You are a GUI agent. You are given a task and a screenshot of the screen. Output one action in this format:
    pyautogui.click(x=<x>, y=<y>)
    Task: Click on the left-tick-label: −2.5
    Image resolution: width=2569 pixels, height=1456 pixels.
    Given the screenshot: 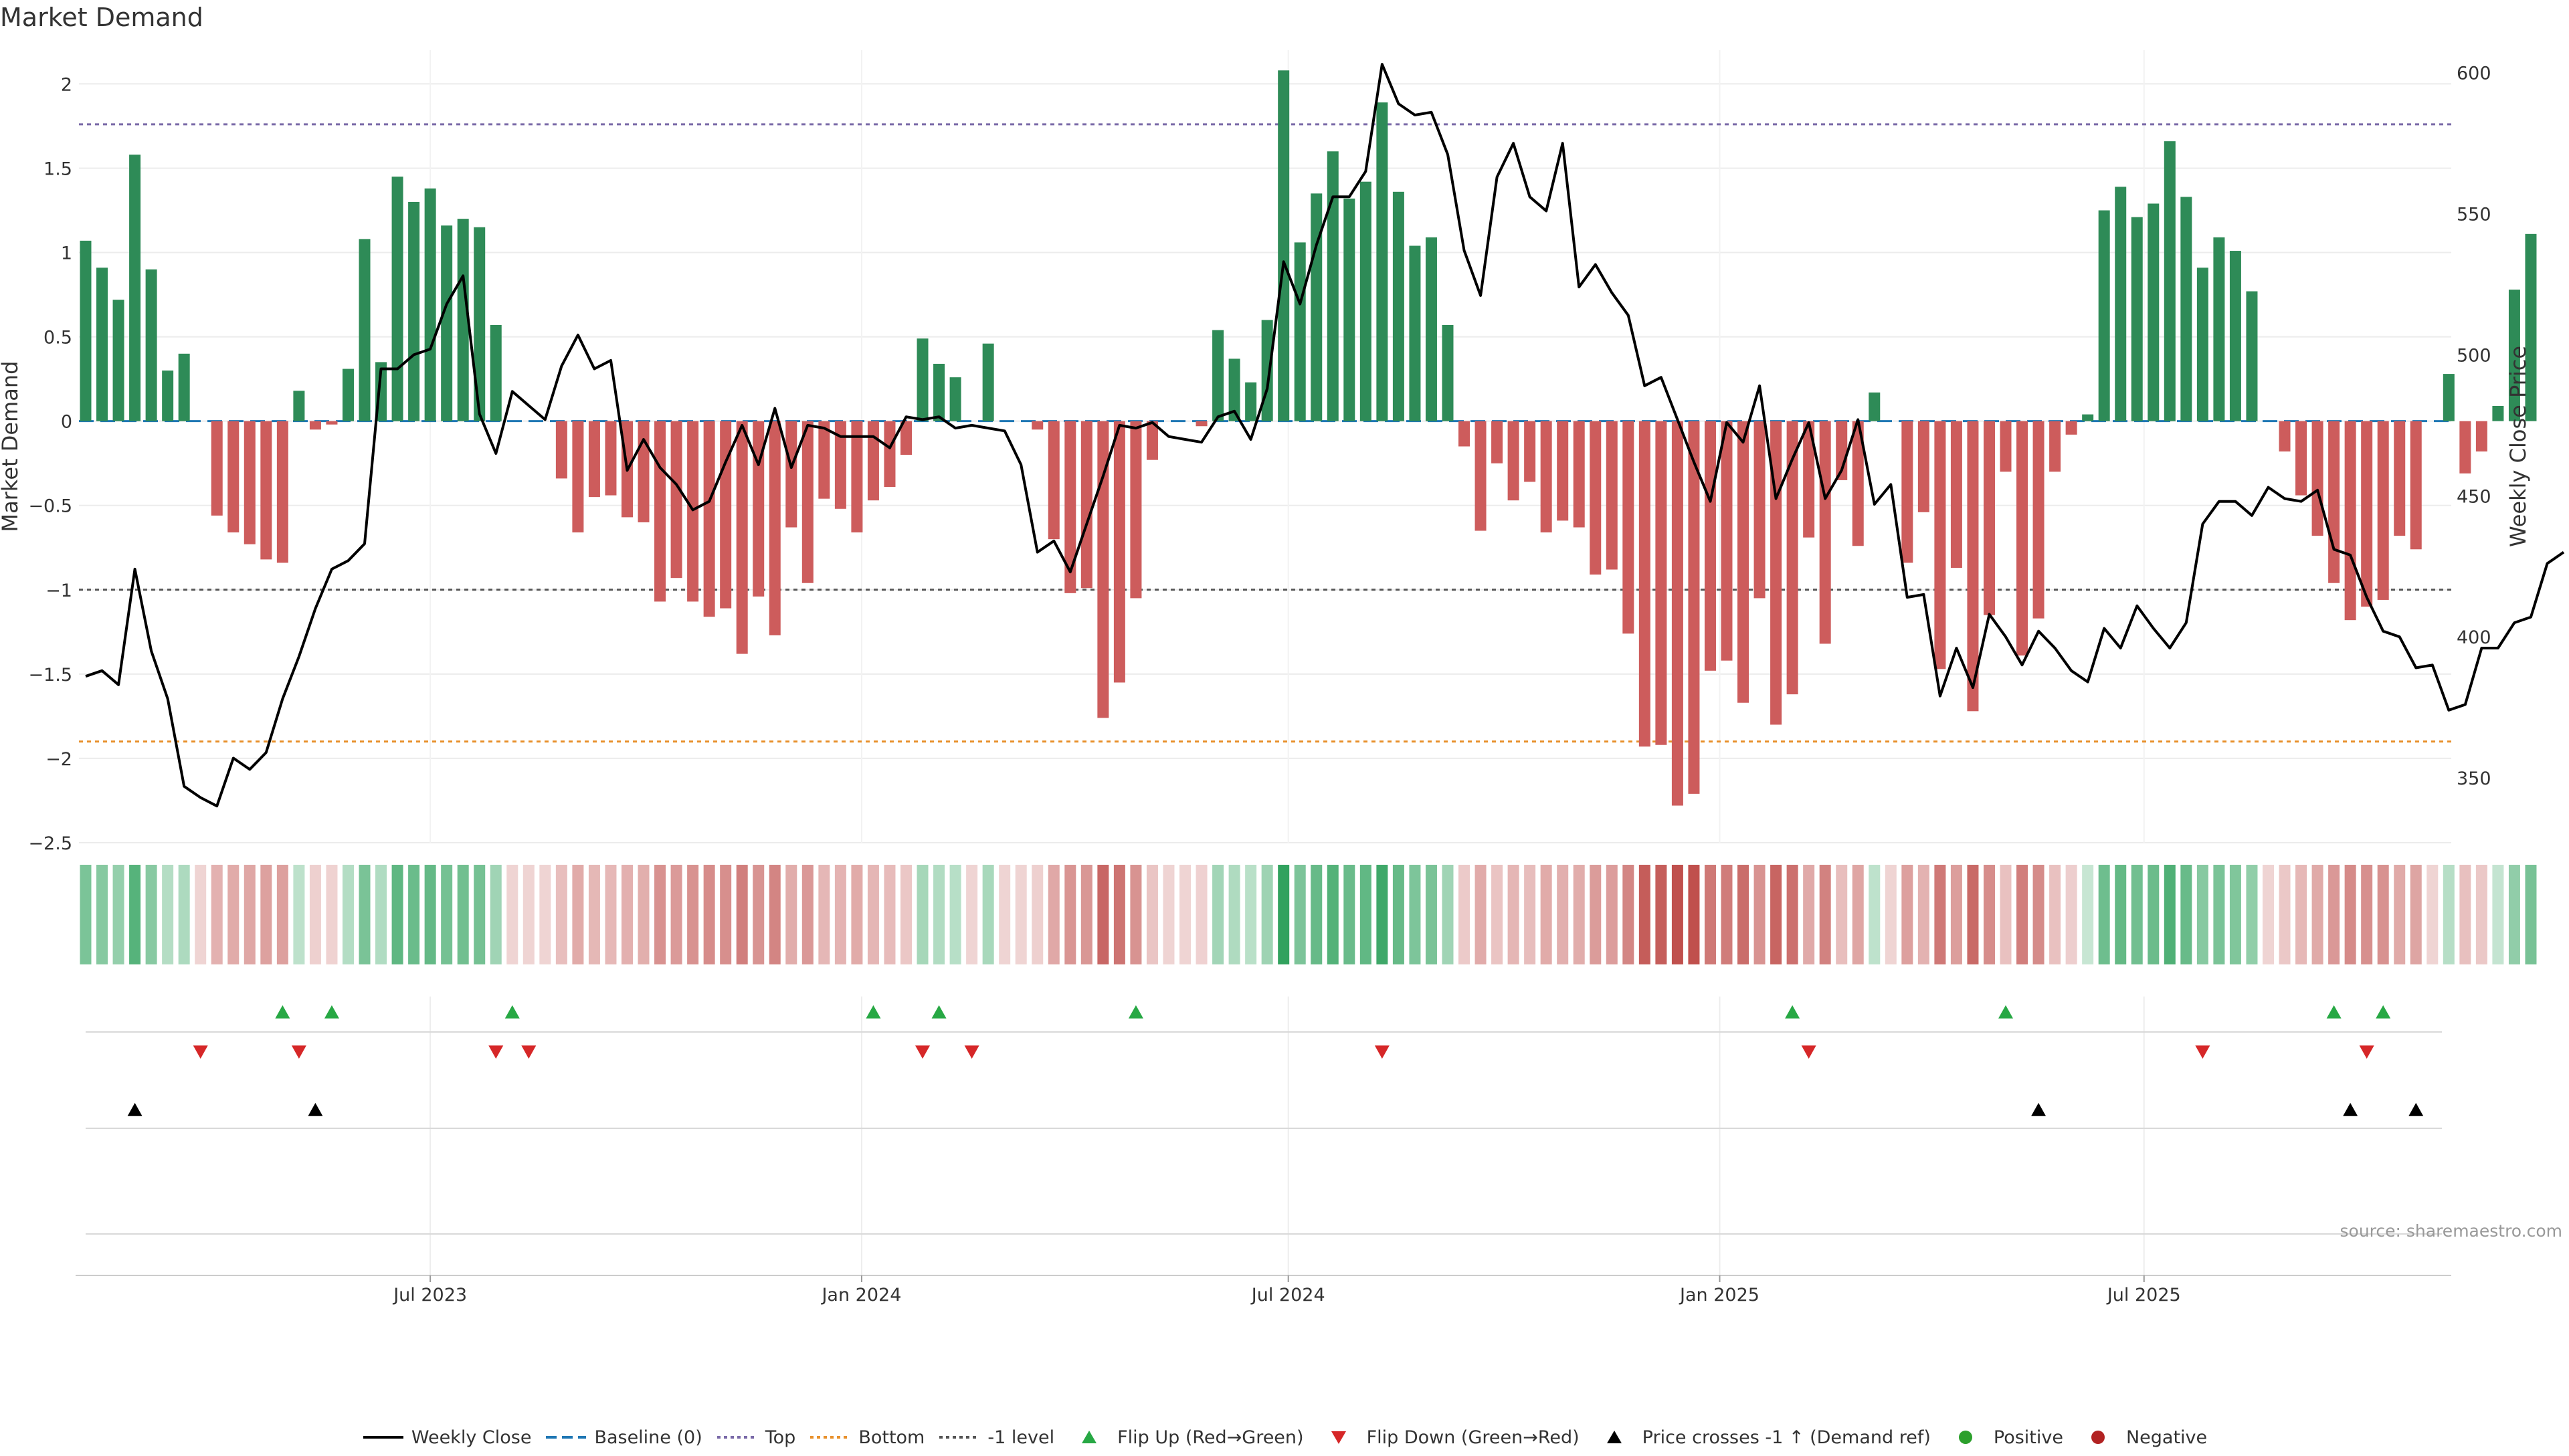 What is the action you would take?
    pyautogui.click(x=50, y=843)
    